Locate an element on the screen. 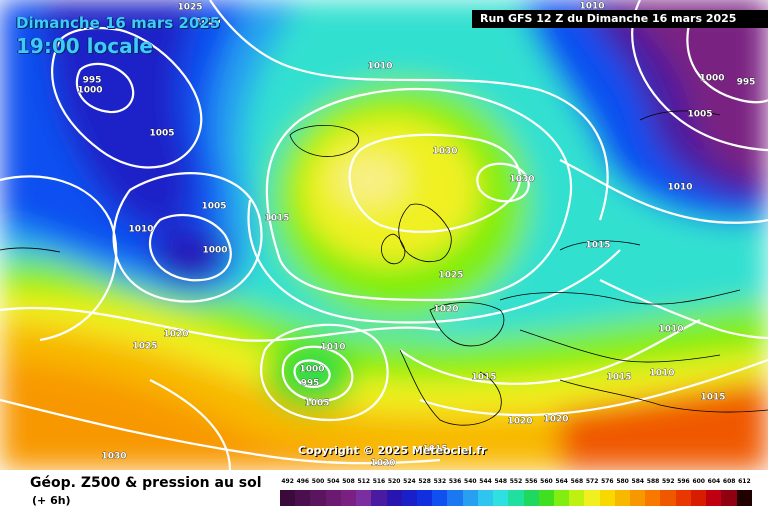  color-scale-label: 596 is located at coordinates (683, 481).